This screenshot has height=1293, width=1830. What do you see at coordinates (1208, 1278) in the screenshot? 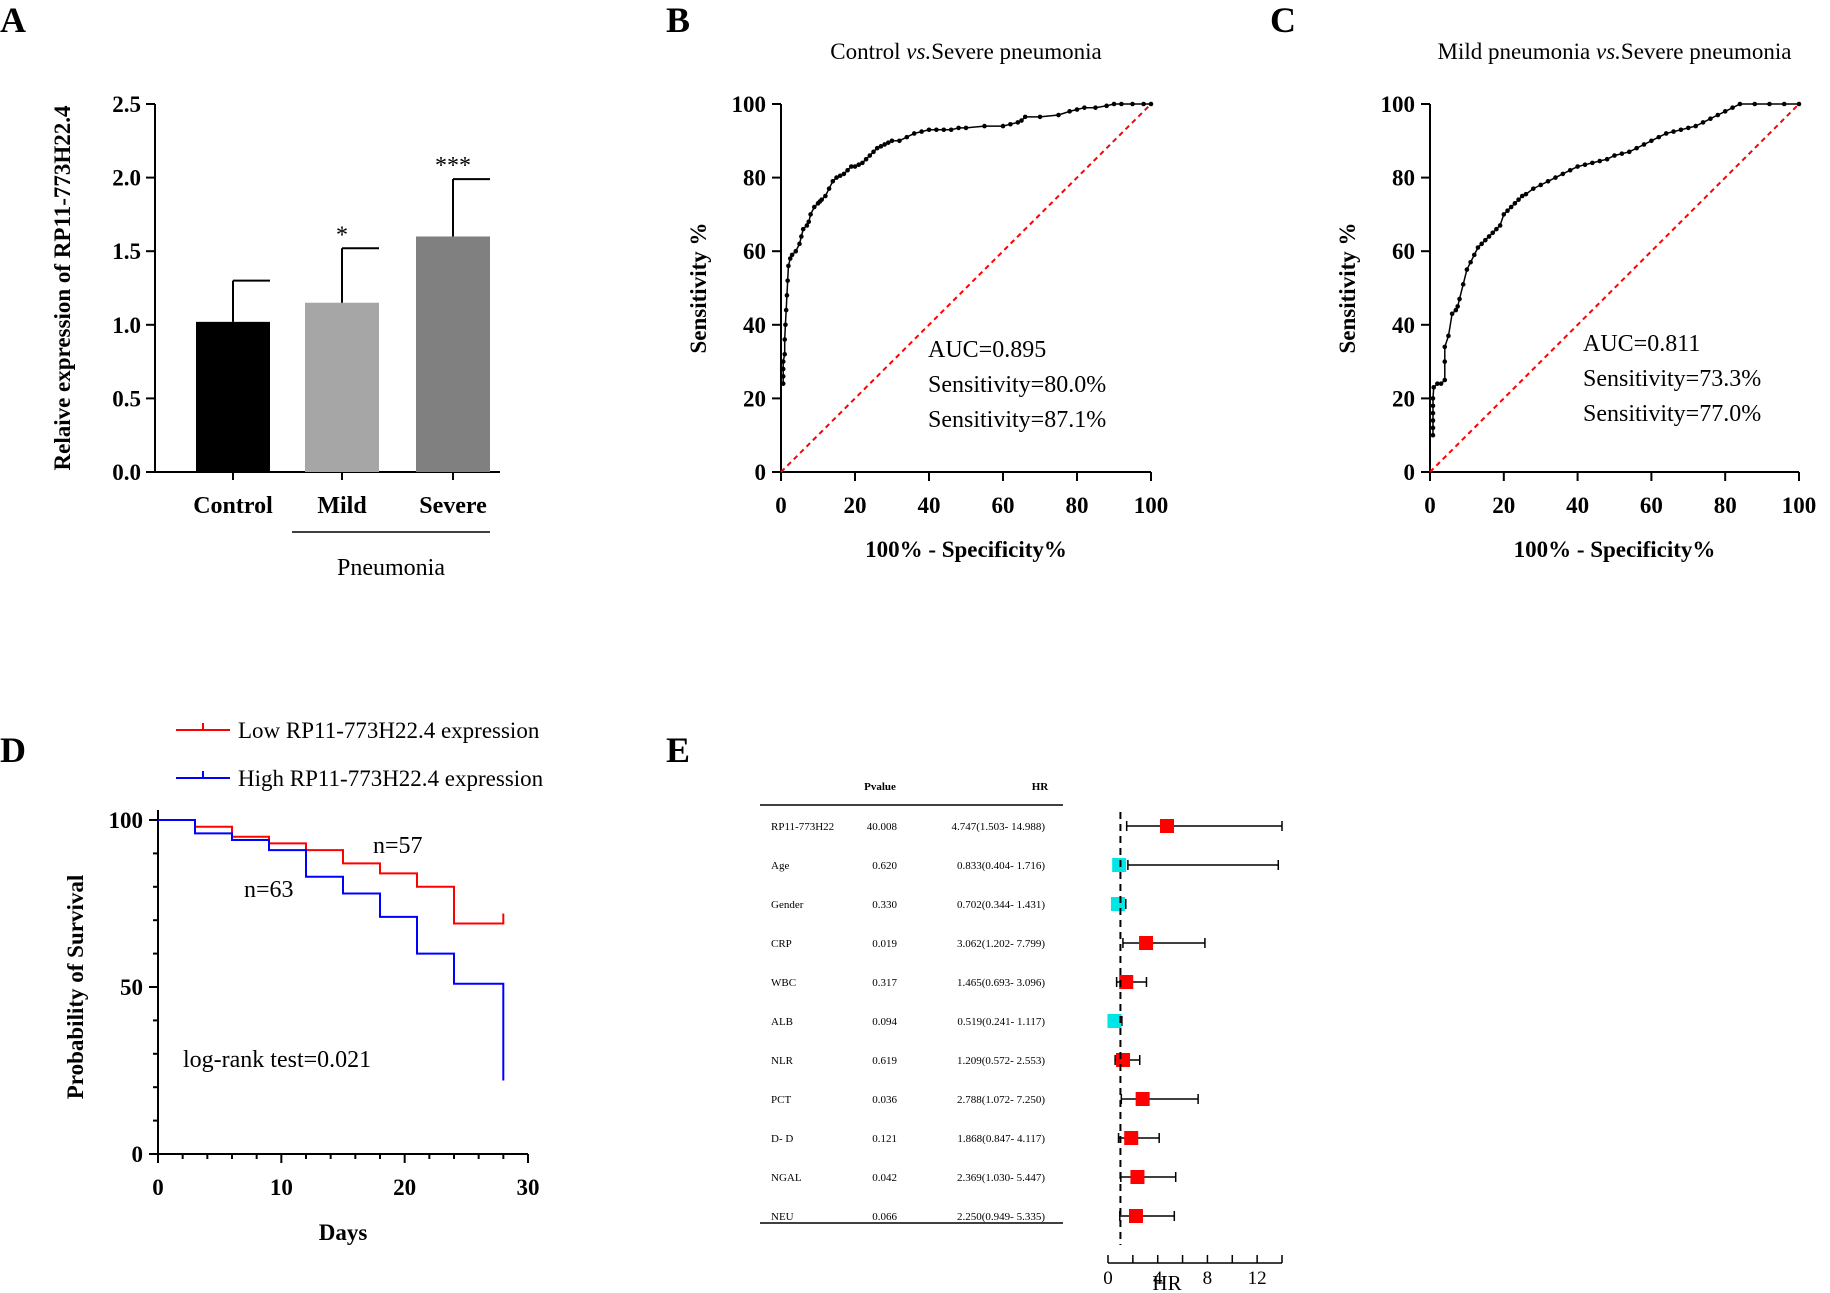
I see `x-tick-label: 8` at bounding box center [1208, 1278].